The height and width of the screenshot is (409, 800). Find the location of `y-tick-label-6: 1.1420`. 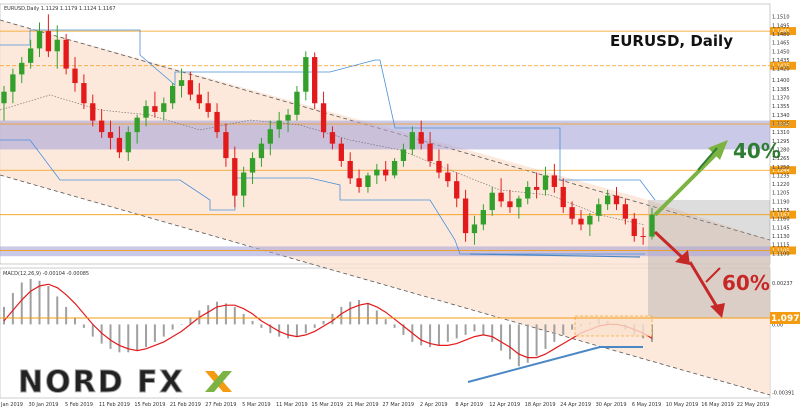

y-tick-label-6: 1.1420 is located at coordinates (781, 70).